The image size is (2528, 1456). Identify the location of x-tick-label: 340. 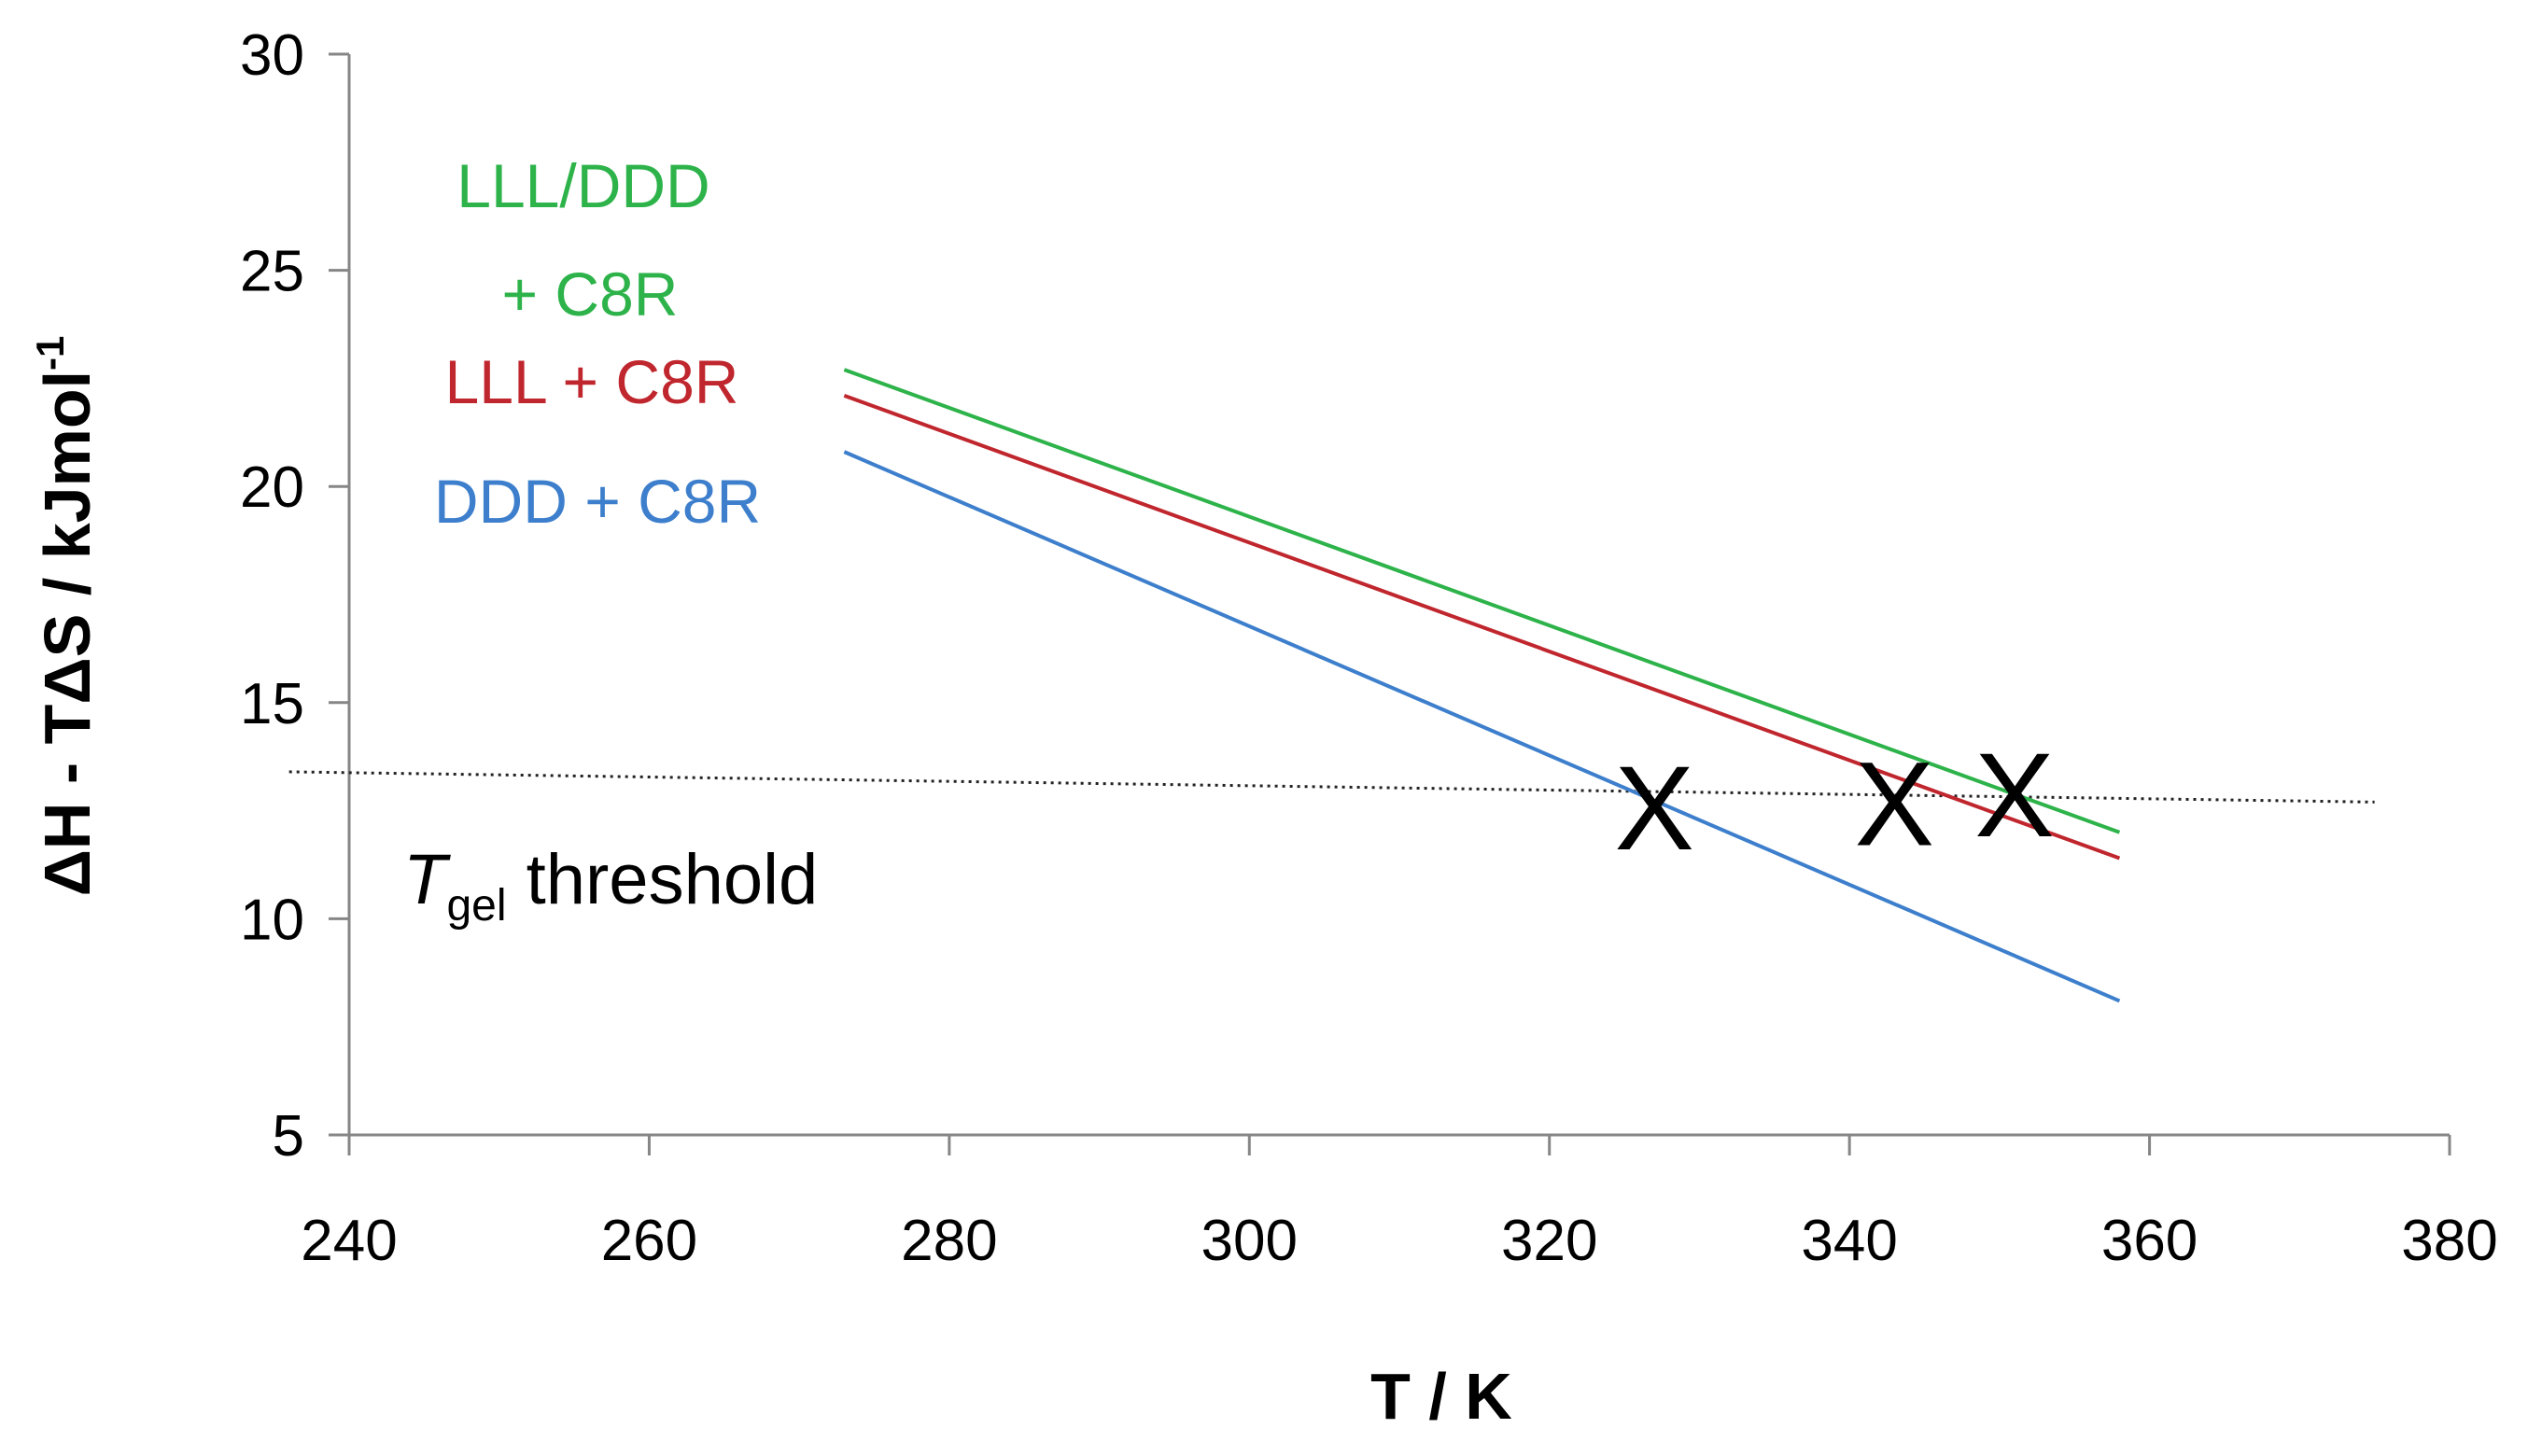
(1849, 1241).